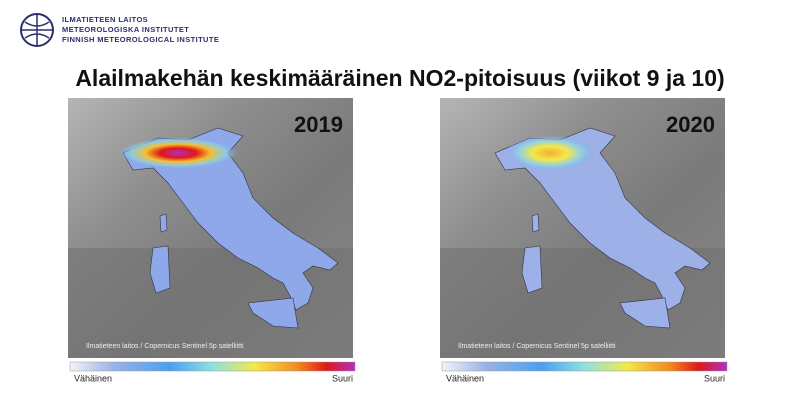 This screenshot has height=400, width=800. I want to click on year-label: 2020, so click(690, 124).